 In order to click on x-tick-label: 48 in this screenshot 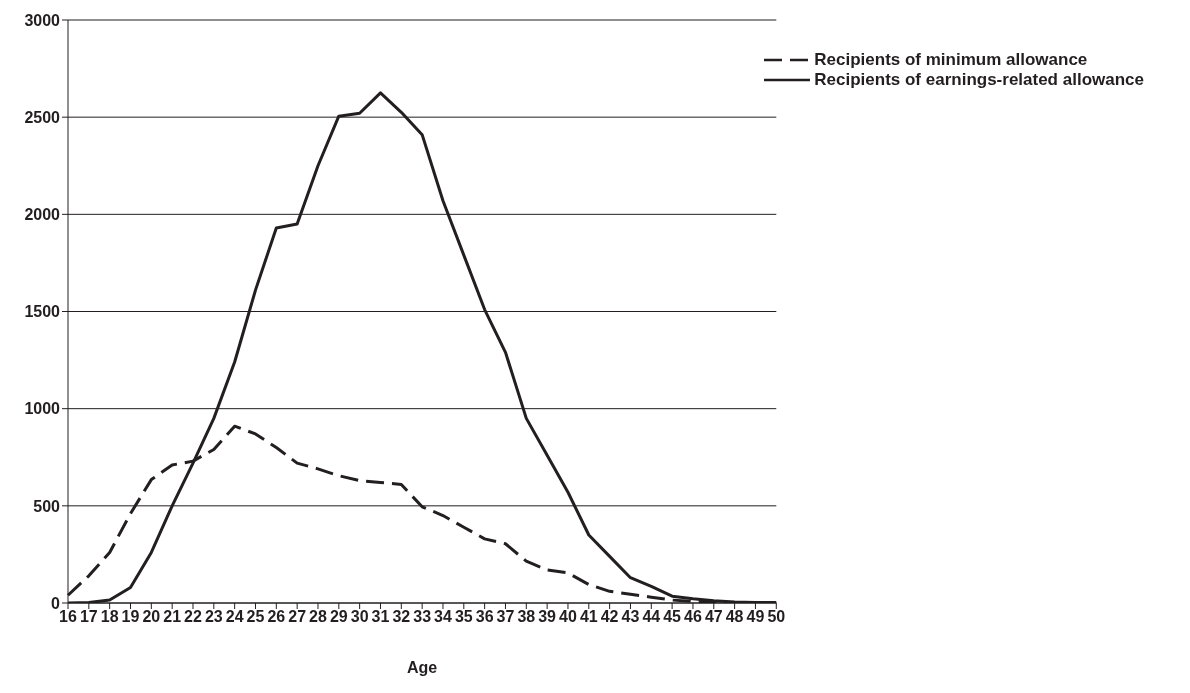, I will do `click(734, 617)`.